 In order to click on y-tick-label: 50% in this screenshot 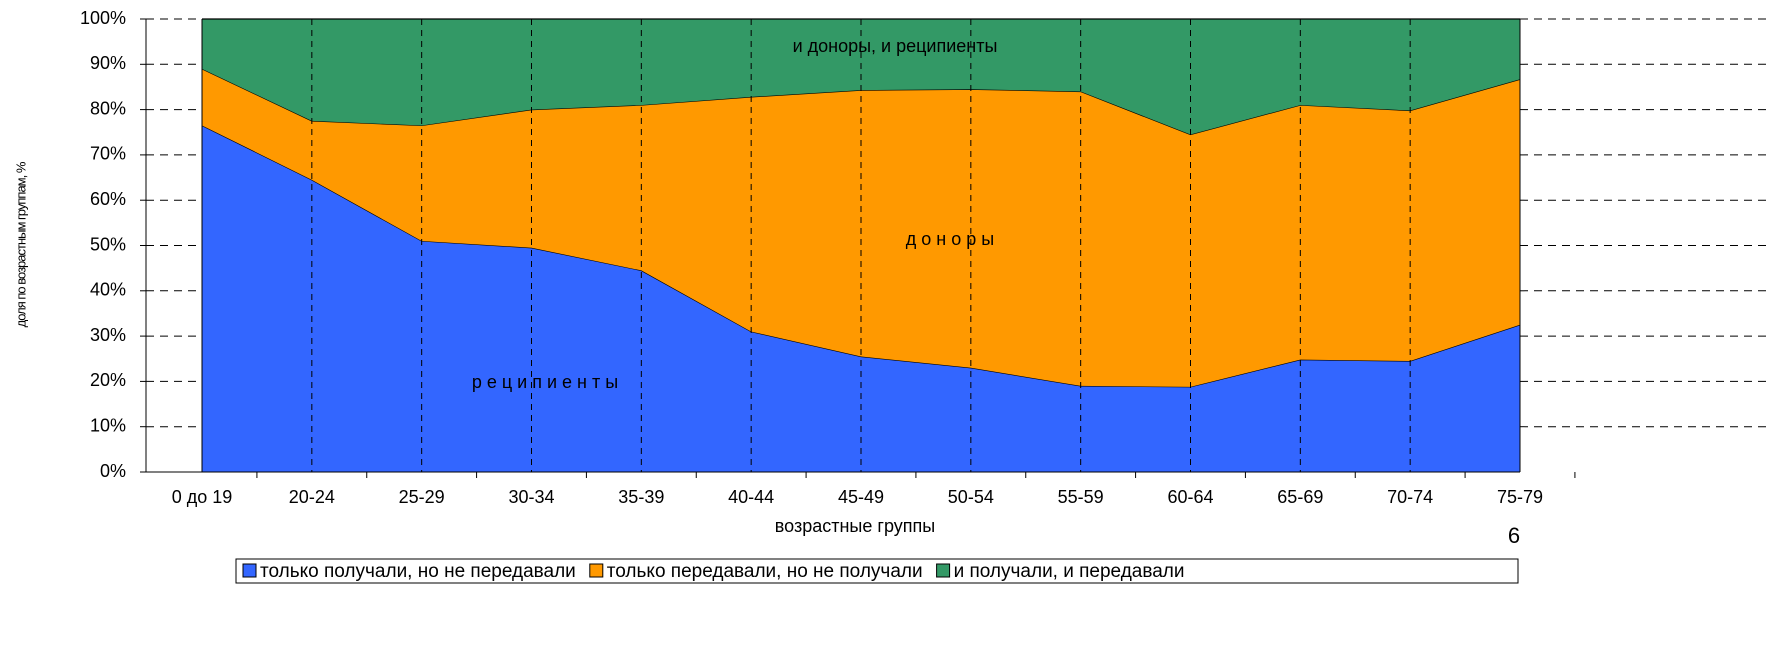, I will do `click(108, 244)`.